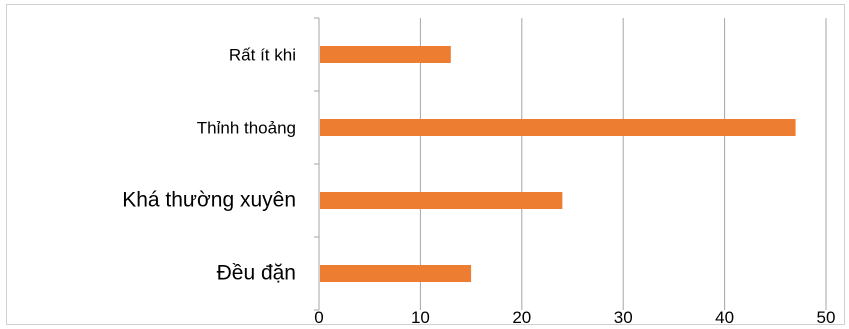  Describe the element at coordinates (256, 273) in the screenshot. I see `category-label-3: Đều đặn` at that location.